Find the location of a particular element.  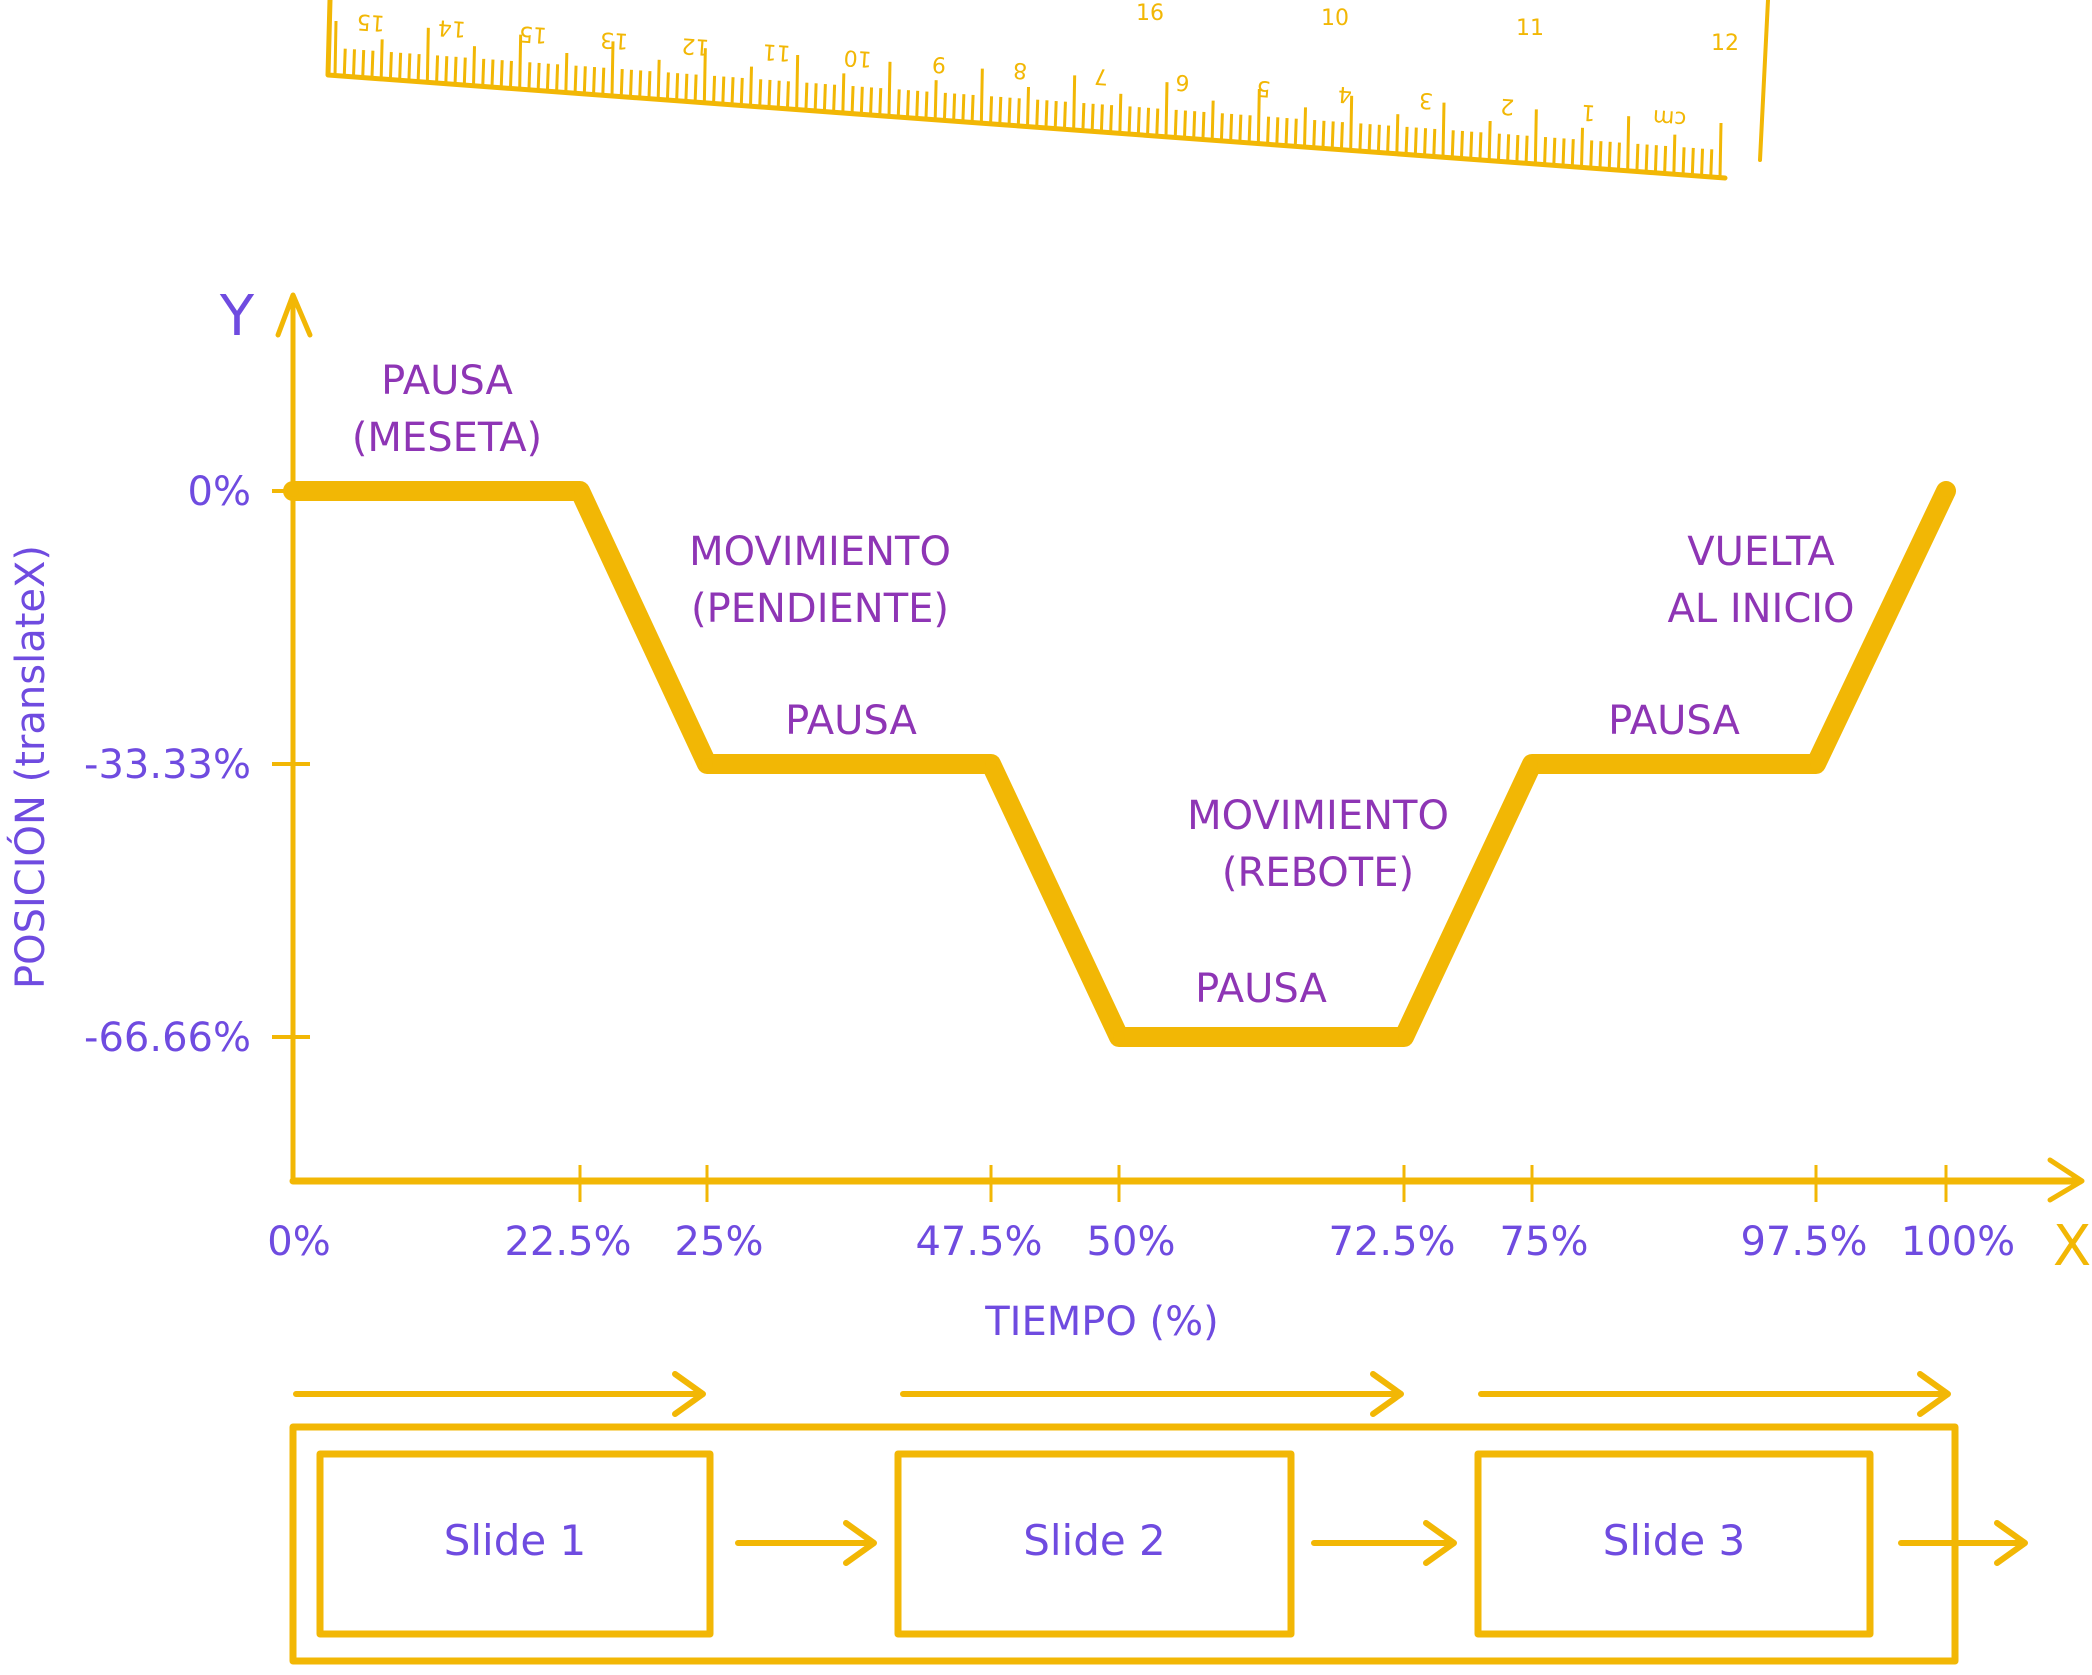

slide-label: Slide 3 is located at coordinates (1674, 1540).